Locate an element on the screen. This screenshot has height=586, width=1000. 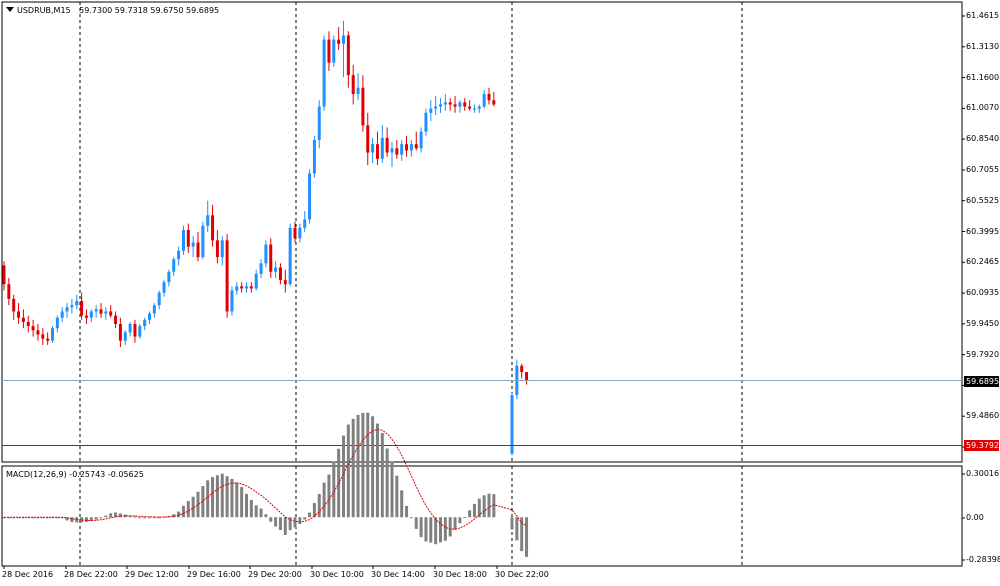
dropdown-triangle-icon is located at coordinates (10, 9).